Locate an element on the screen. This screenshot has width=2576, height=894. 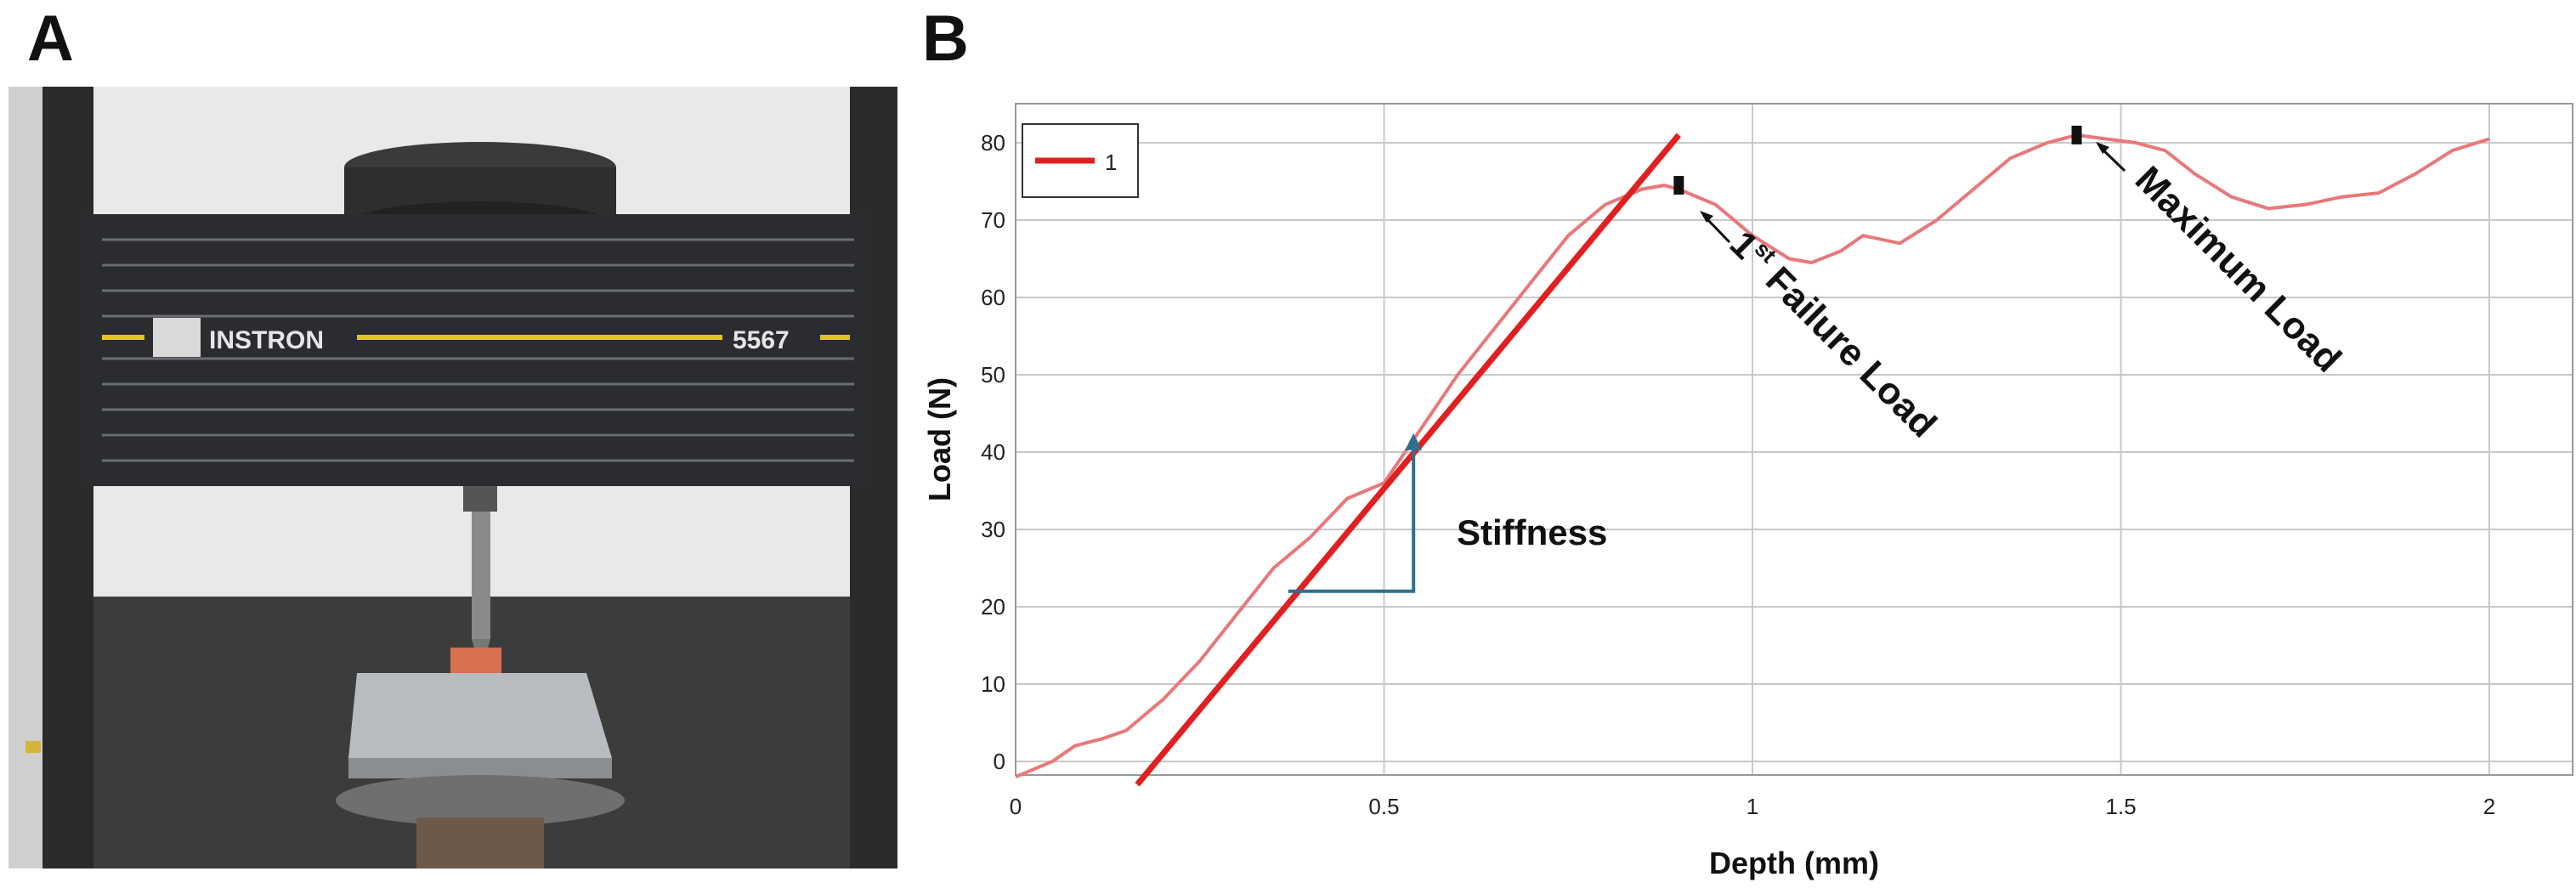
brand-text: INSTRON is located at coordinates (266, 340).